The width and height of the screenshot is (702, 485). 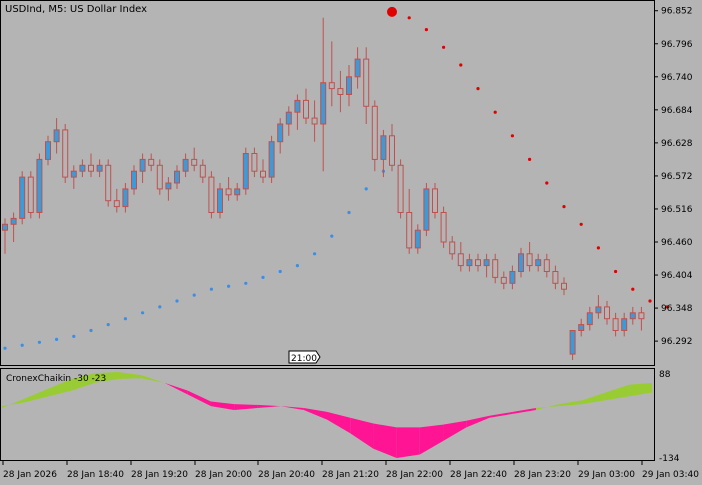 I want to click on time-tick-label-0: 28 Jan 2026, so click(x=30, y=475).